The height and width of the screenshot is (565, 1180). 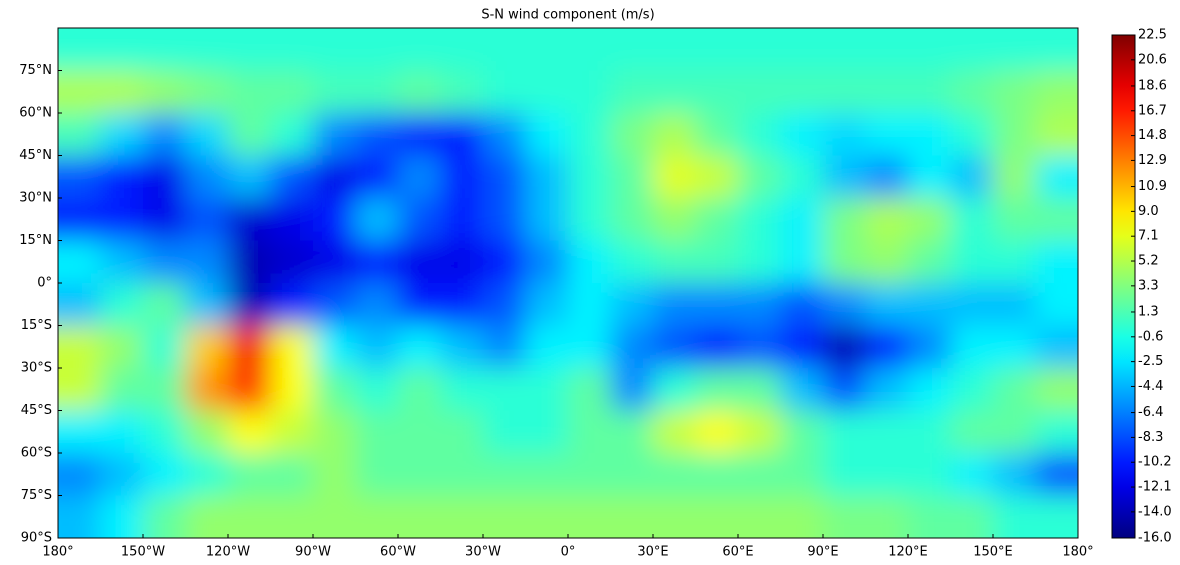 I want to click on y-tick-label: 15°N, so click(x=35, y=240).